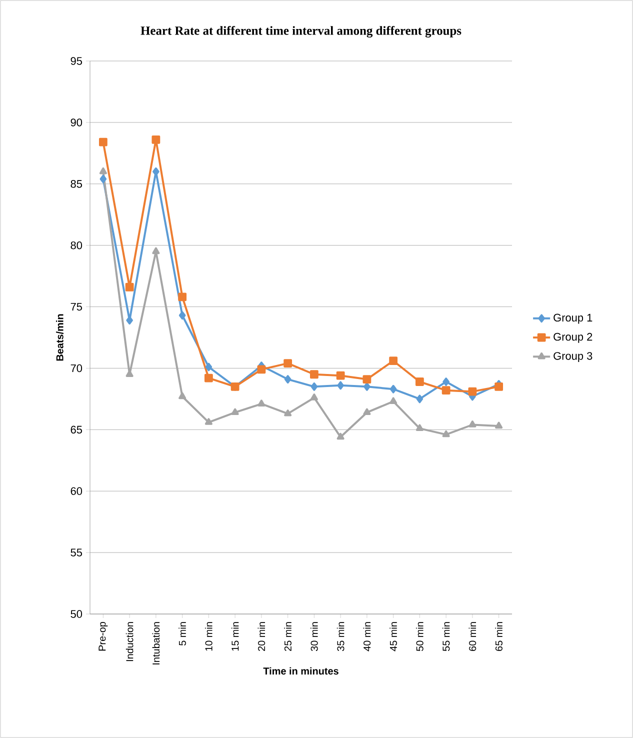  I want to click on y-tick-label: 70, so click(76, 368).